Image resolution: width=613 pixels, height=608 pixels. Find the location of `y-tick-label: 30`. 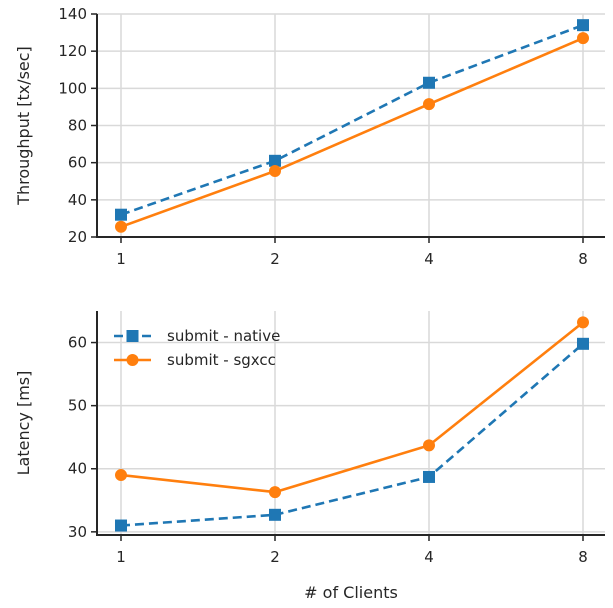

y-tick-label: 30 is located at coordinates (77, 532).